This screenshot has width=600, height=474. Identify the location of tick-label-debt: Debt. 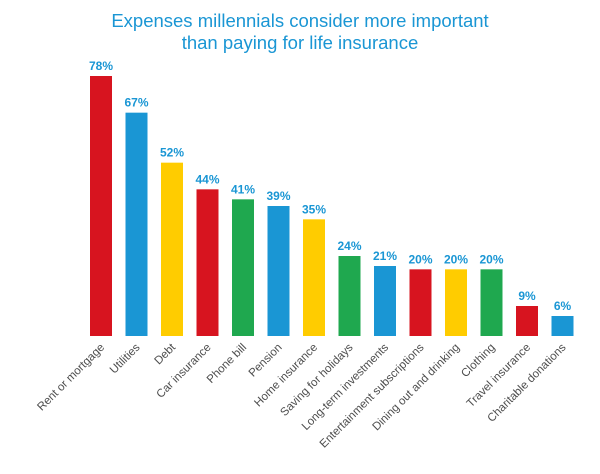
(165, 354).